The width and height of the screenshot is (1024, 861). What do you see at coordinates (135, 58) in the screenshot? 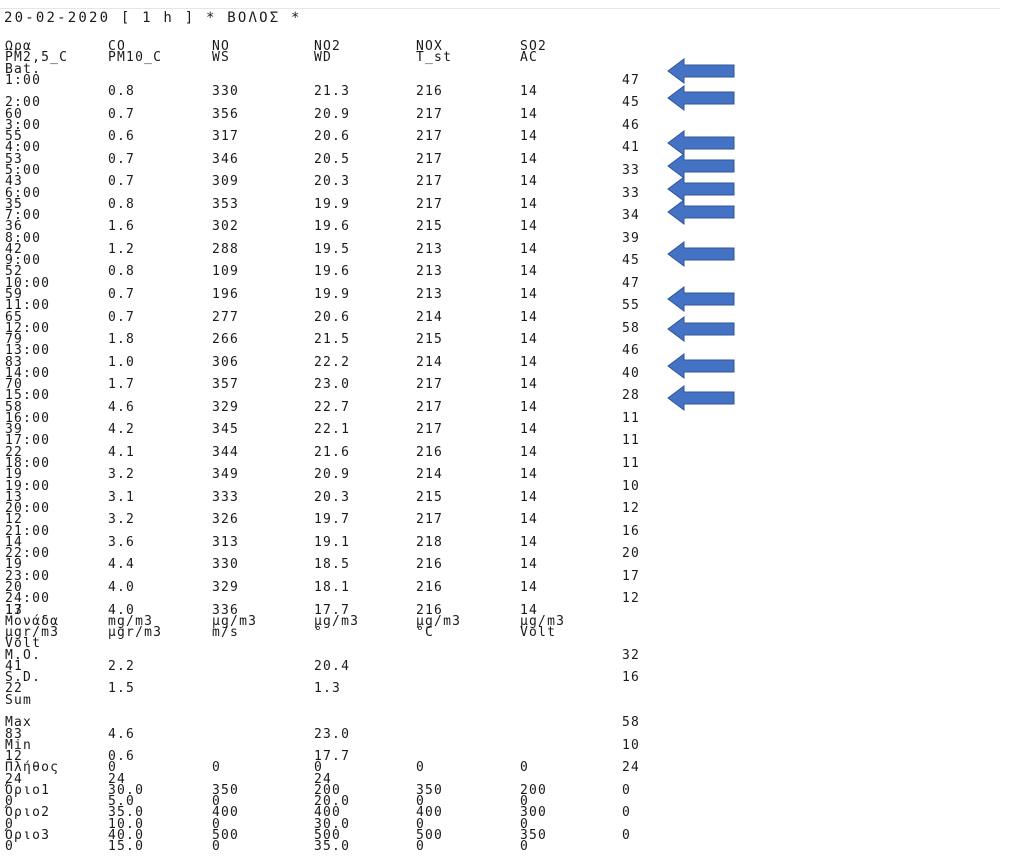
I see `header-label: PM10_C` at bounding box center [135, 58].